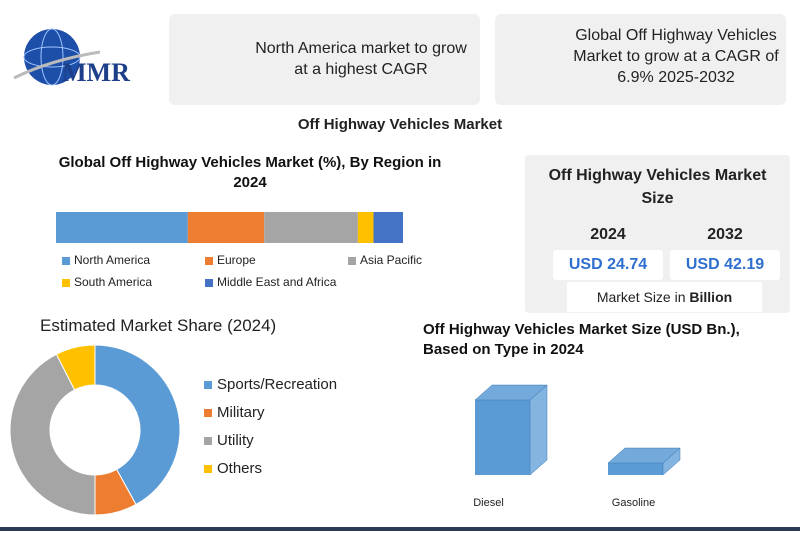  Describe the element at coordinates (608, 265) in the screenshot. I see `size-value: USD 24.74` at that location.